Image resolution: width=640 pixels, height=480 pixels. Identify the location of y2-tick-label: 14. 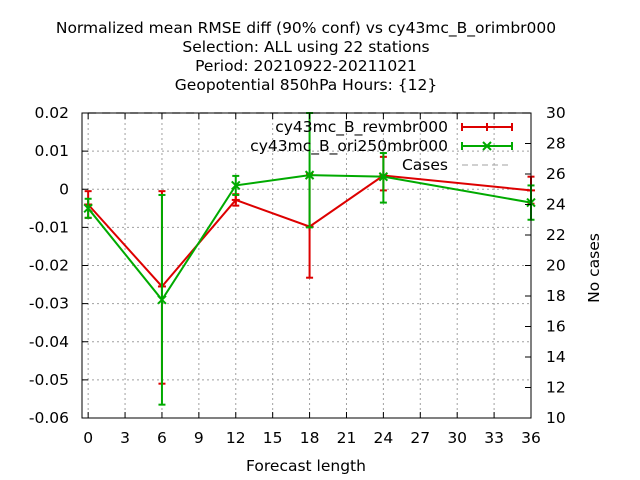
(556, 357).